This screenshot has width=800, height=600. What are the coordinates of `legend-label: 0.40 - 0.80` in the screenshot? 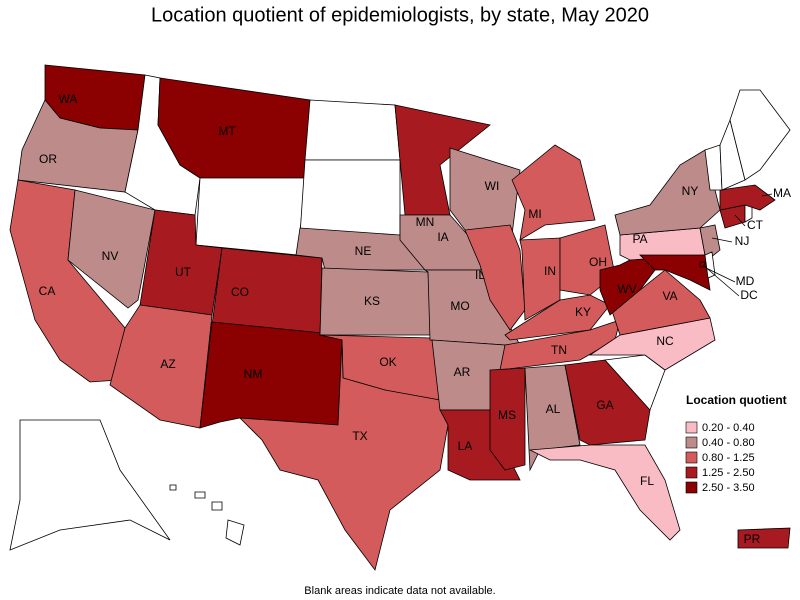 It's located at (728, 443).